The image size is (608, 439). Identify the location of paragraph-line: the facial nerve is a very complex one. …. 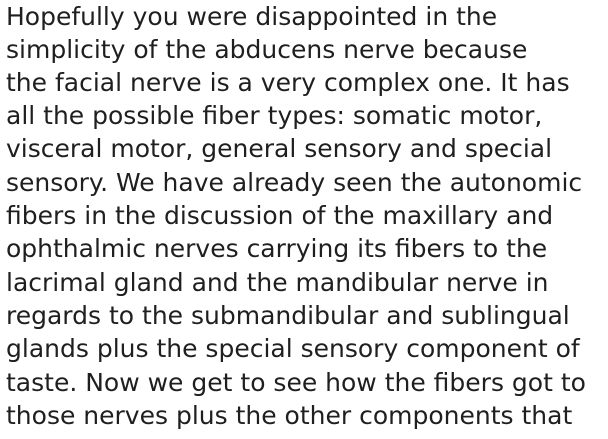
(288, 82).